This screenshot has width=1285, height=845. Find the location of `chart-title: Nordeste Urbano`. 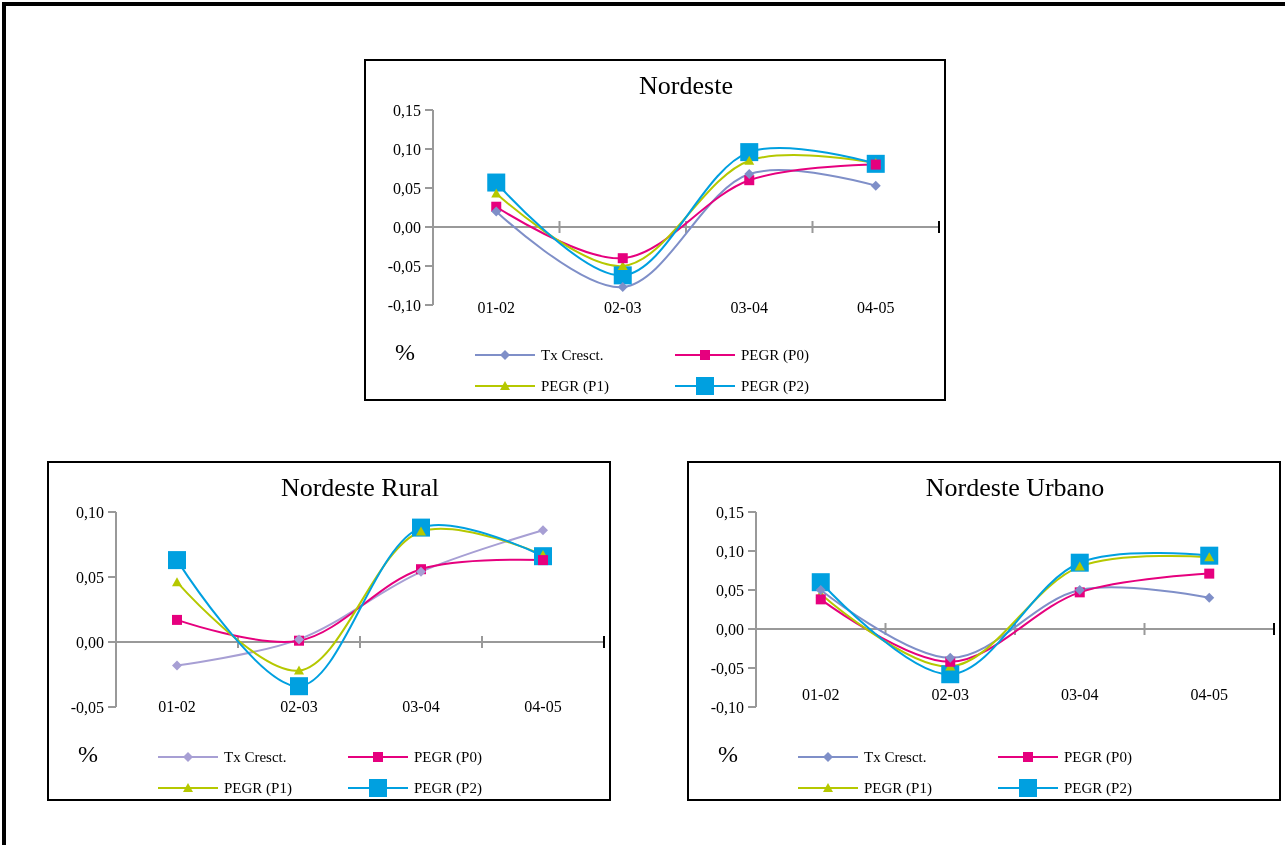

chart-title: Nordeste Urbano is located at coordinates (1015, 487).